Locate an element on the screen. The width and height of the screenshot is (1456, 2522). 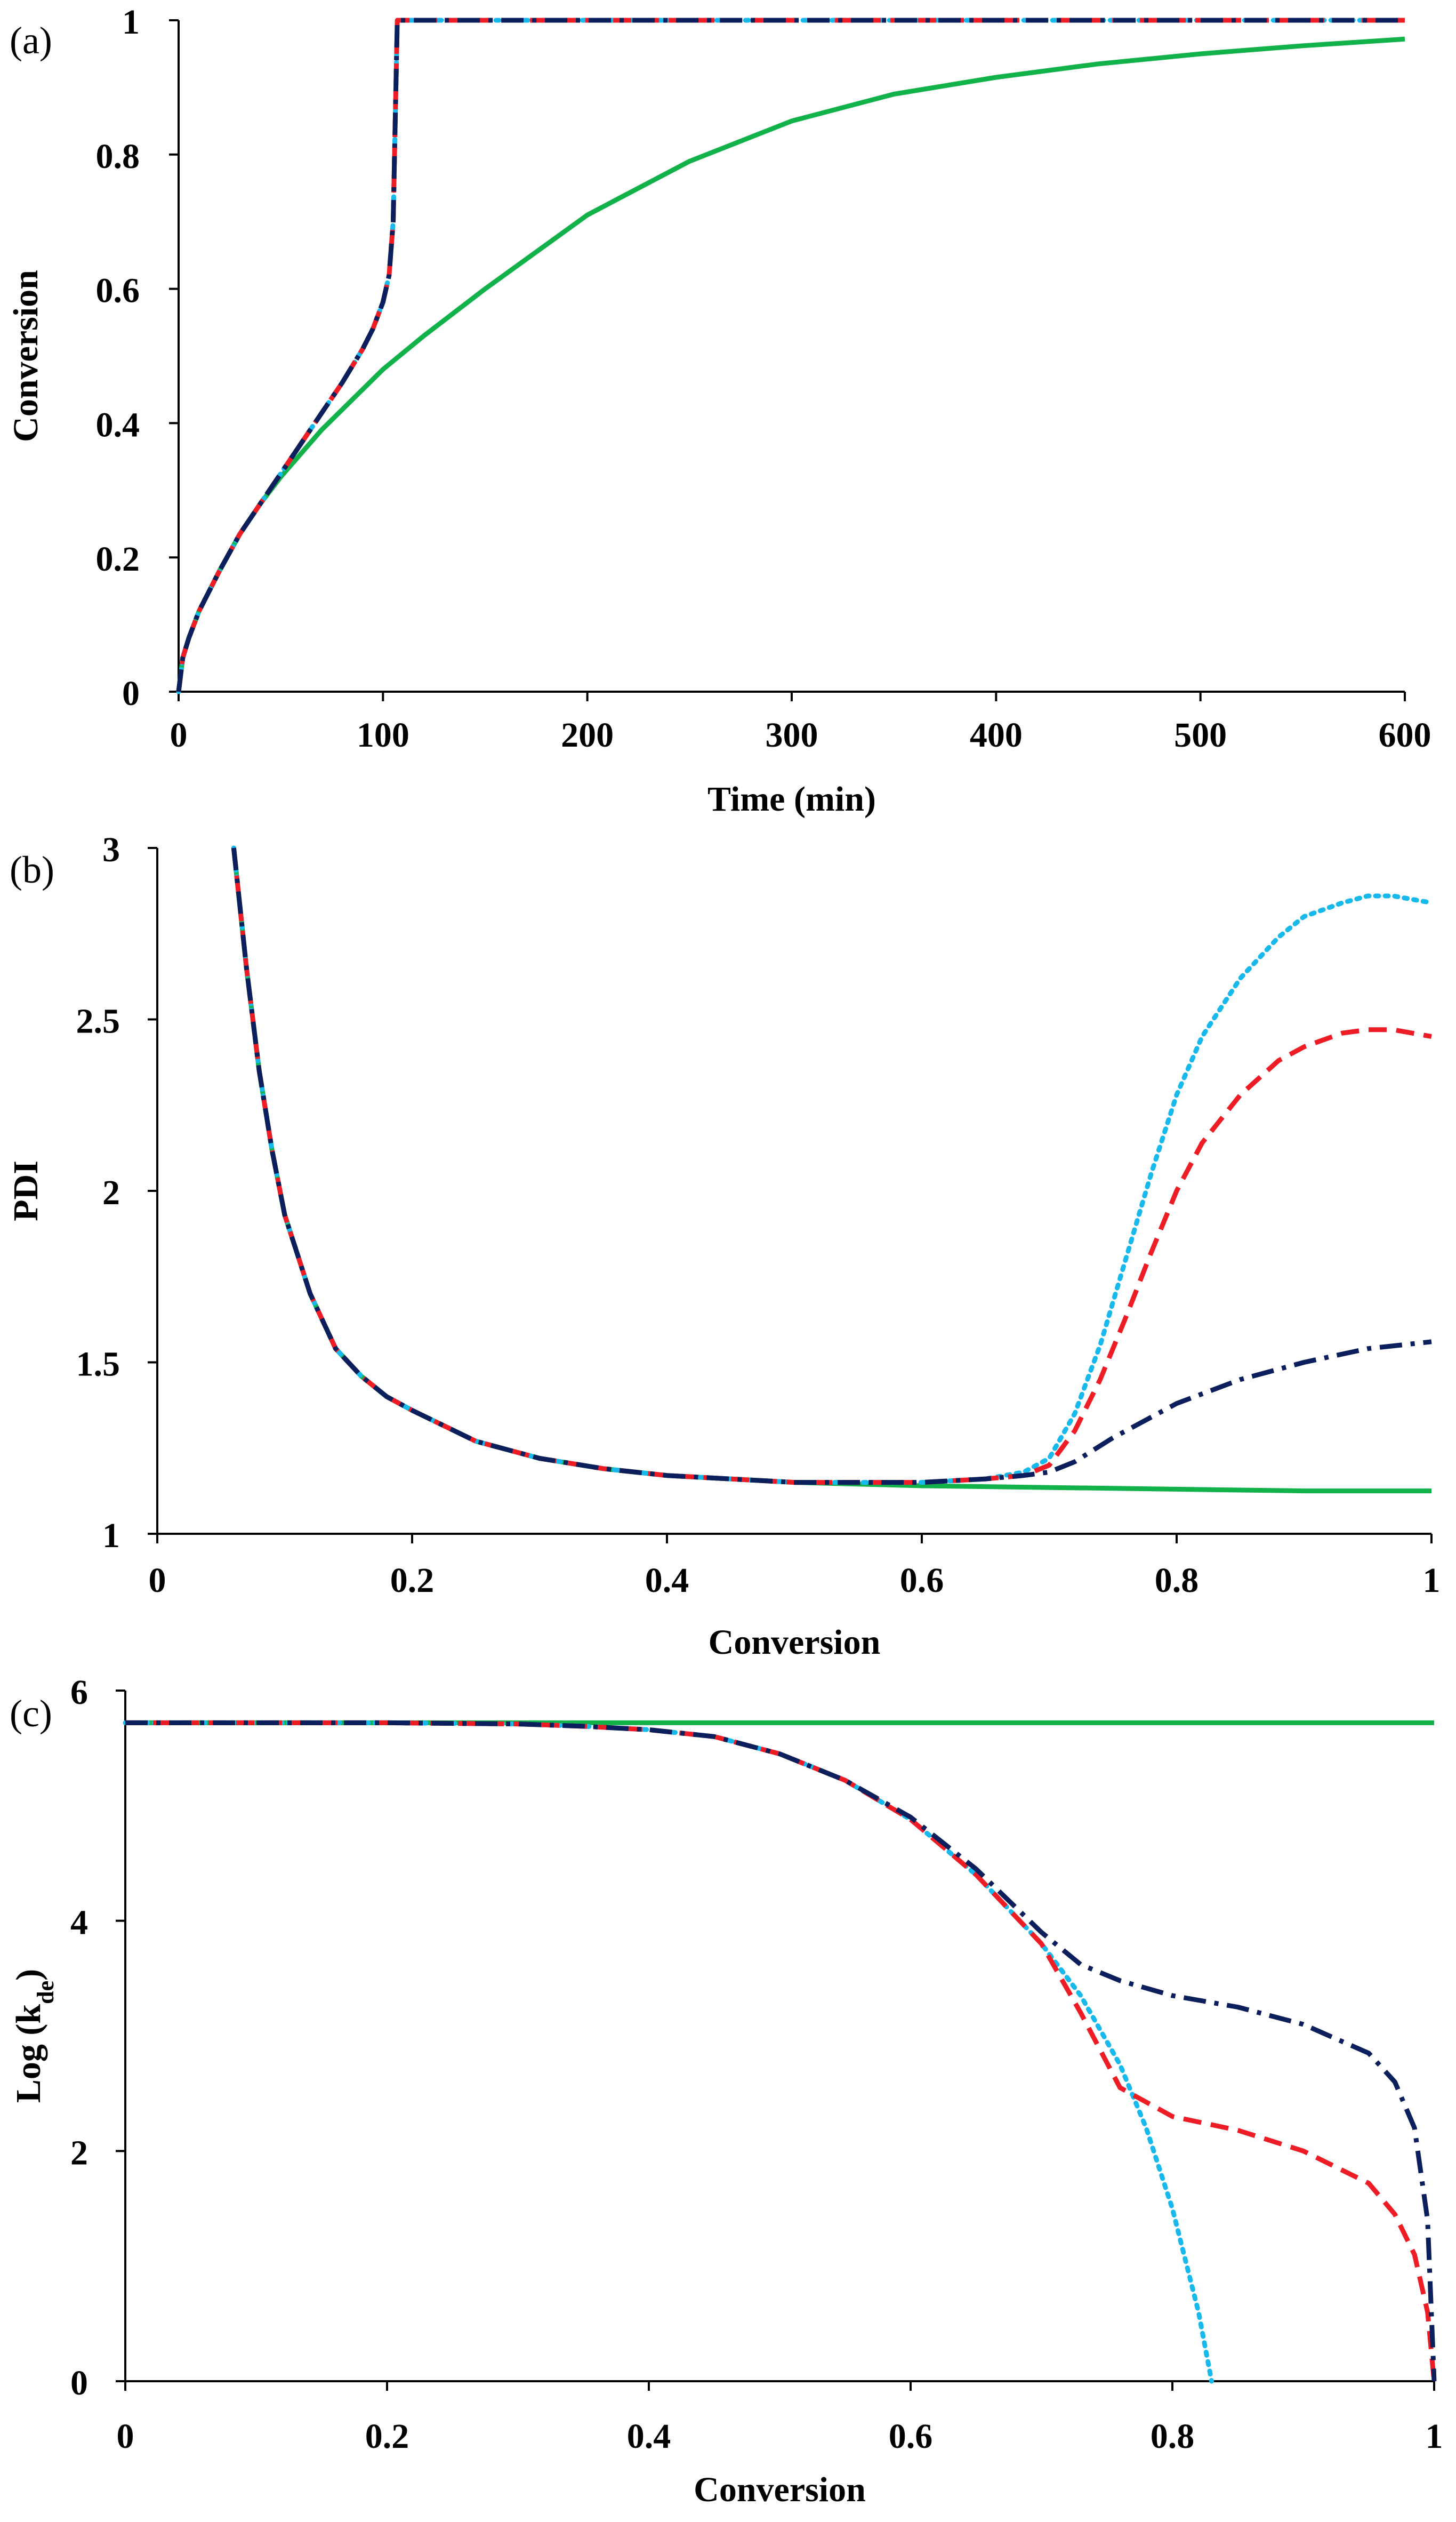
x-axis-title: Time (min) is located at coordinates (791, 799).